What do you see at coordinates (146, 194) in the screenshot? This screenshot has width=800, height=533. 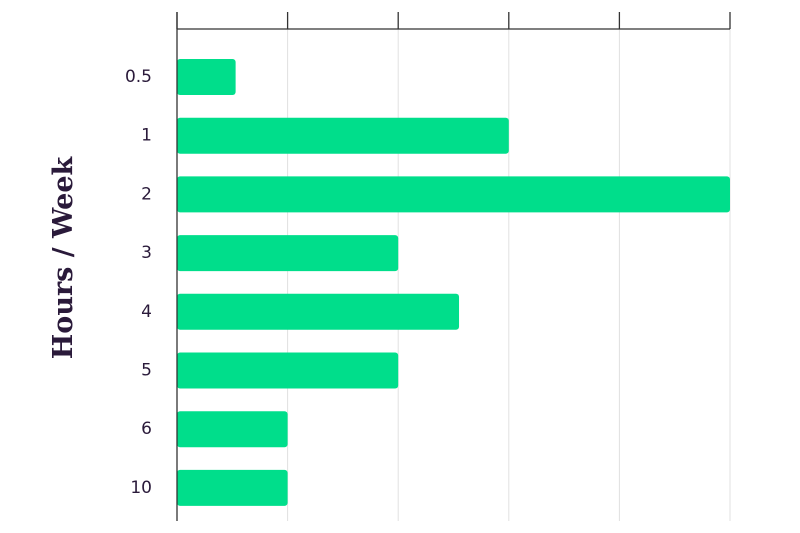 I see `y-tick-label: 2` at bounding box center [146, 194].